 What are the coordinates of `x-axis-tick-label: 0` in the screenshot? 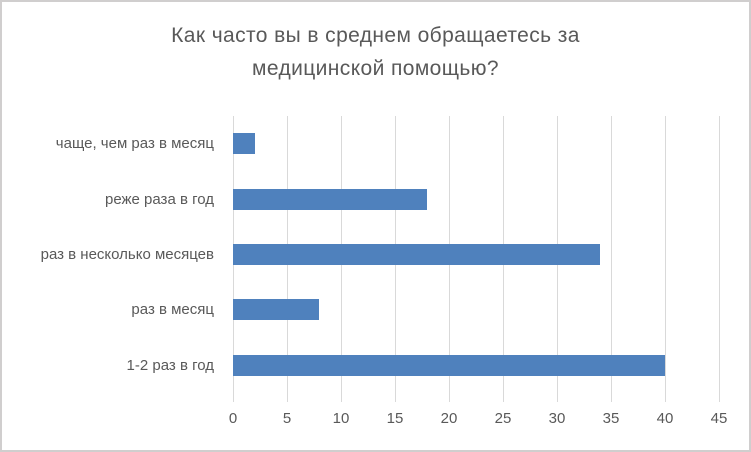 It's located at (233, 418).